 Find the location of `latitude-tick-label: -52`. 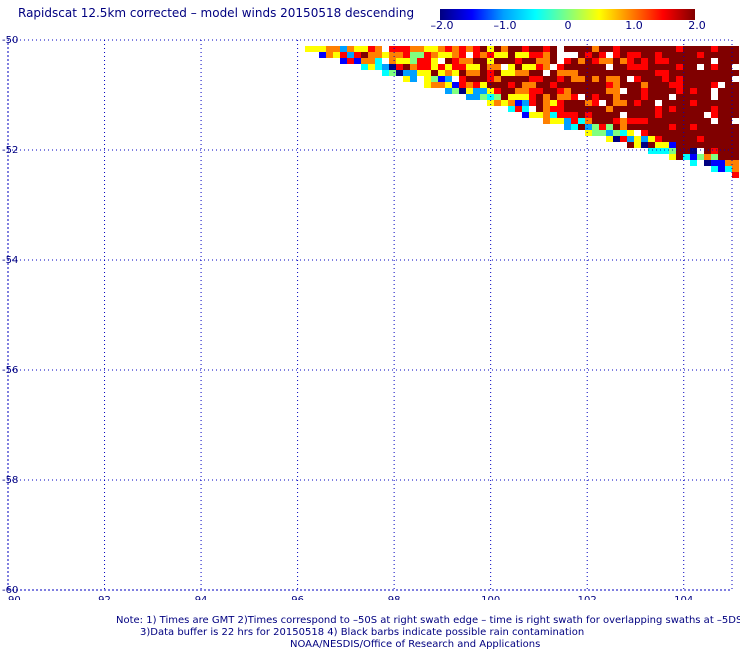

latitude-tick-label: -52 is located at coordinates (10, 150).